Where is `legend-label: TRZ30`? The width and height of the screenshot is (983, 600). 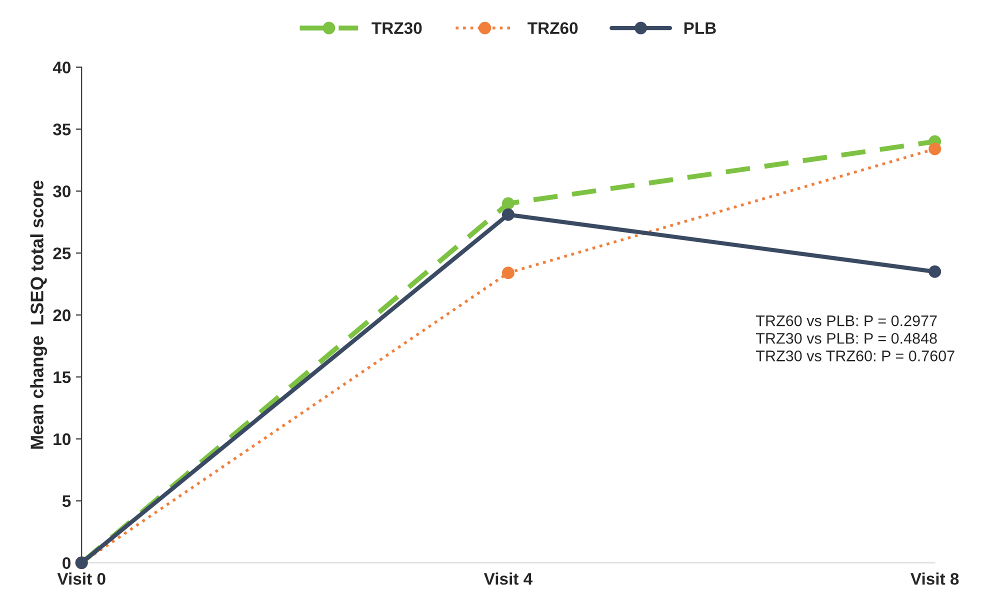
legend-label: TRZ30 is located at coordinates (397, 28).